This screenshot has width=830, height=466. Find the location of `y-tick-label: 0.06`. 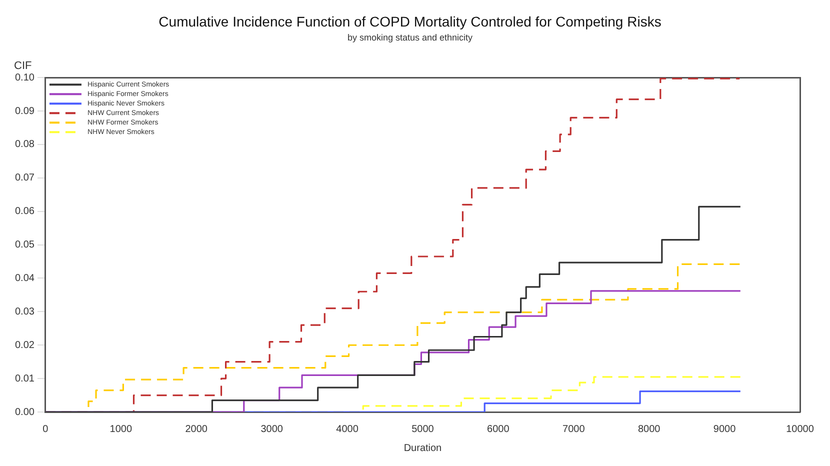

y-tick-label: 0.06 is located at coordinates (24, 212).